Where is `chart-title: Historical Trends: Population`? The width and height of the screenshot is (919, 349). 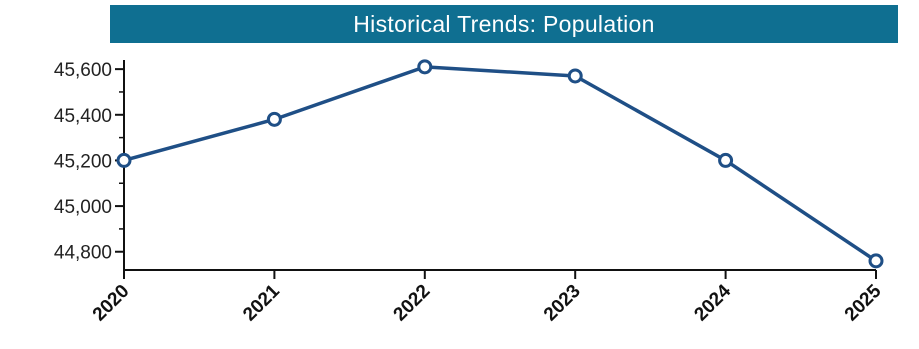 chart-title: Historical Trends: Population is located at coordinates (504, 23).